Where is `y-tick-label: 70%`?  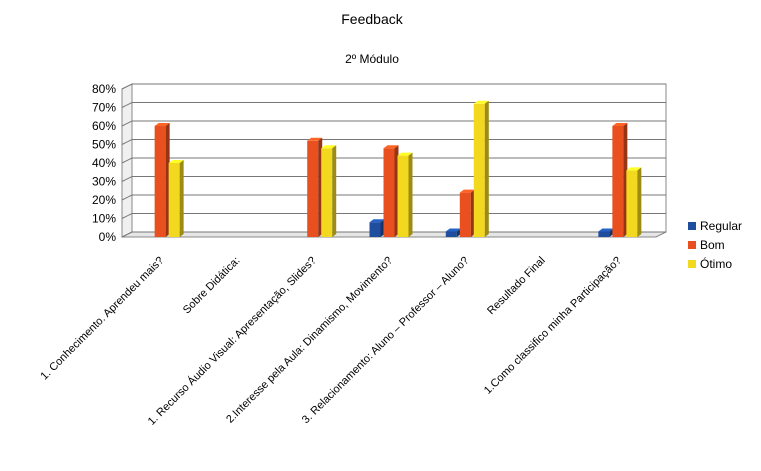 y-tick-label: 70% is located at coordinates (104, 108).